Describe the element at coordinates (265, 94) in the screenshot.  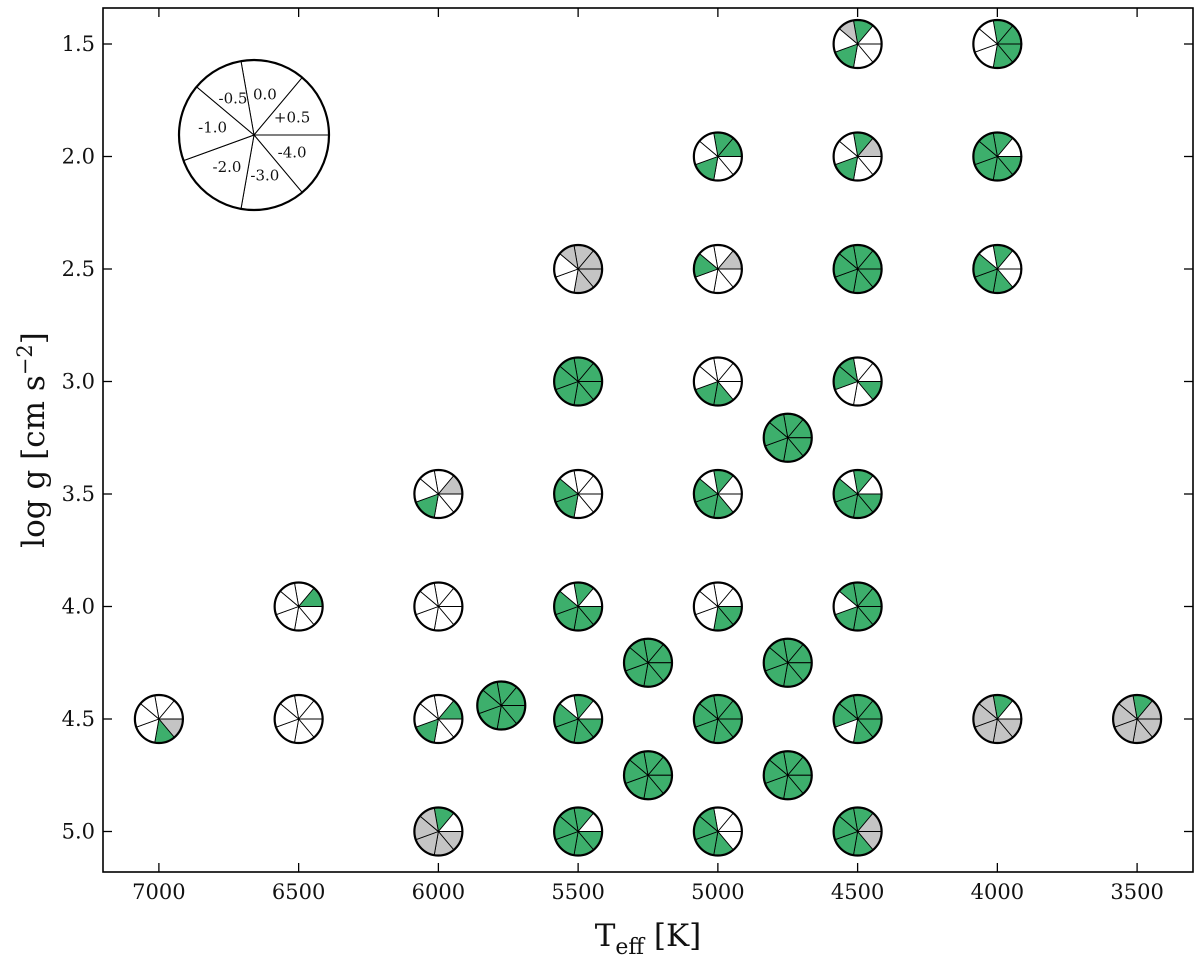
I see `key-label: 0.0` at that location.